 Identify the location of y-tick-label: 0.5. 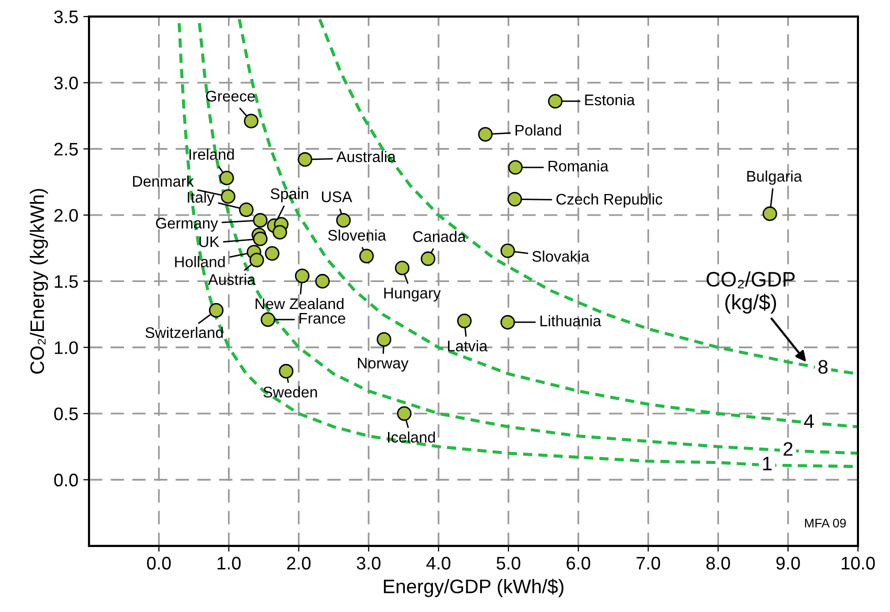
(66, 413).